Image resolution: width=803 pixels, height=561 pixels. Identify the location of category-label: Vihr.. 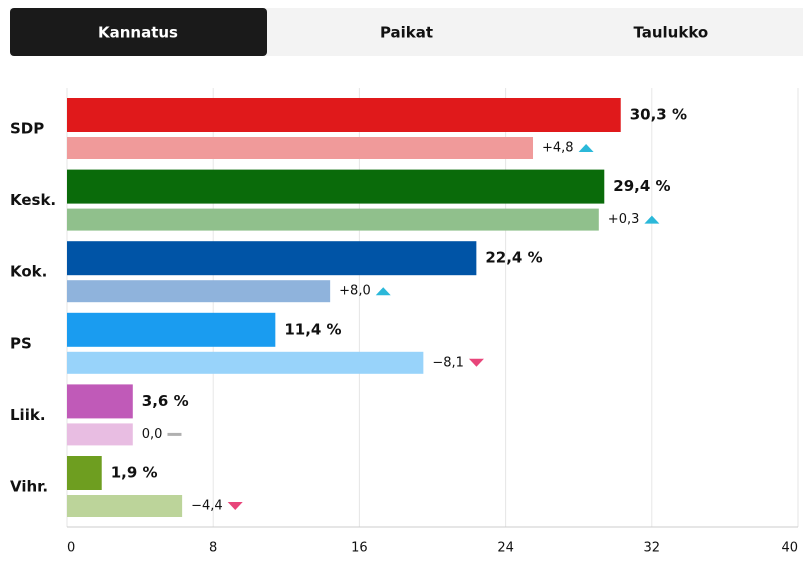
(29, 487).